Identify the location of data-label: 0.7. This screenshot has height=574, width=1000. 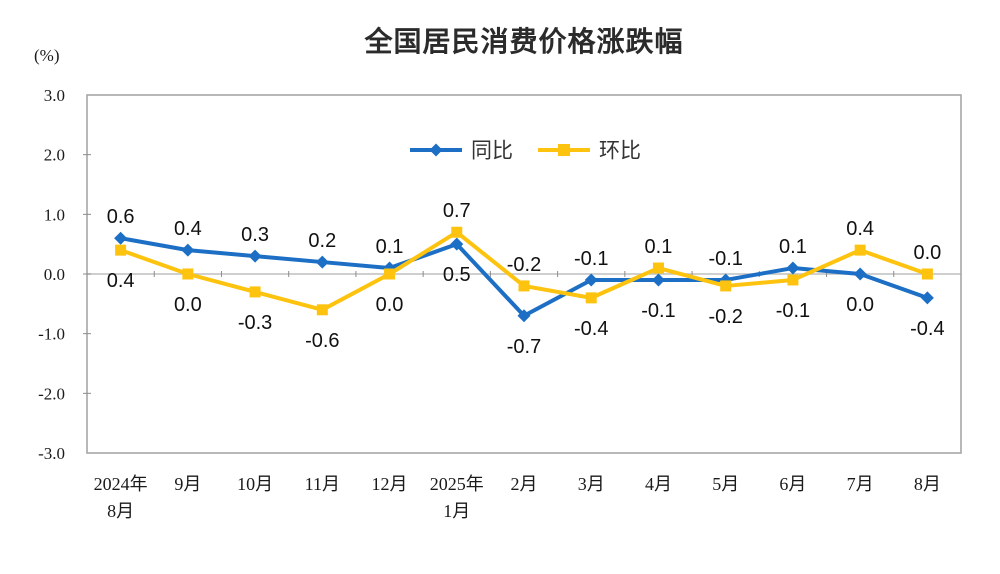
(457, 211).